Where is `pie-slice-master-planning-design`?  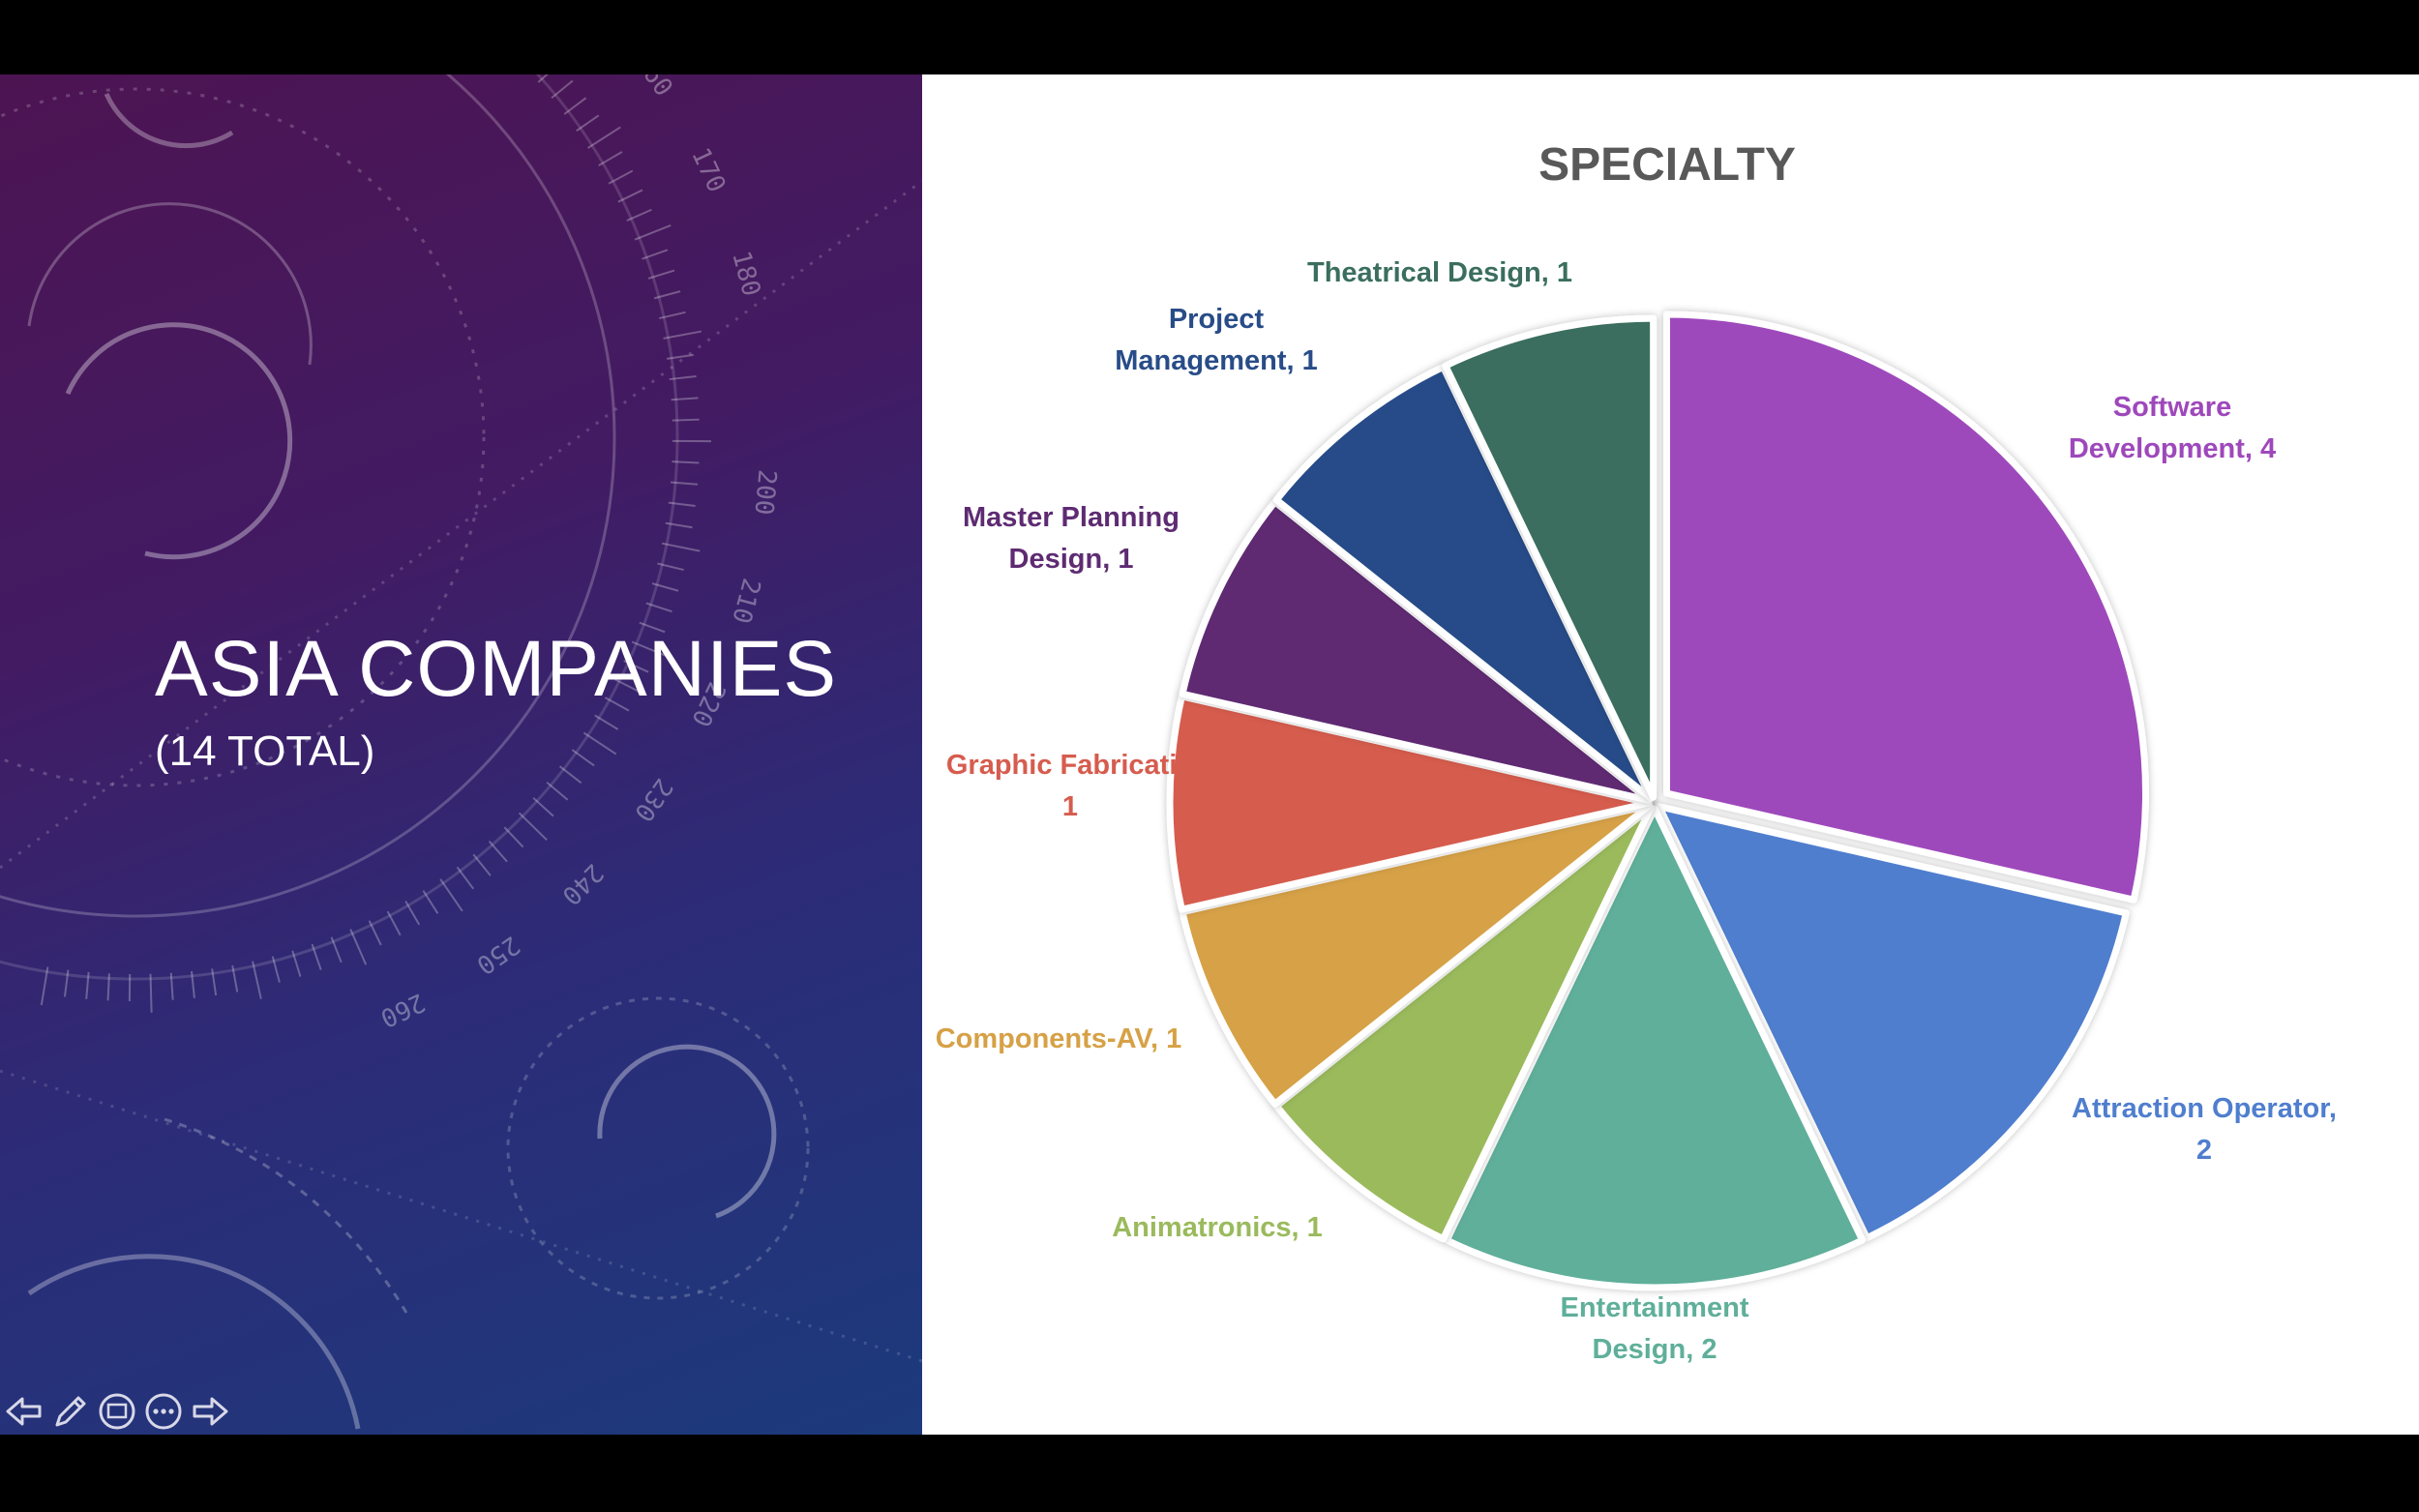 pie-slice-master-planning-design is located at coordinates (1417, 651).